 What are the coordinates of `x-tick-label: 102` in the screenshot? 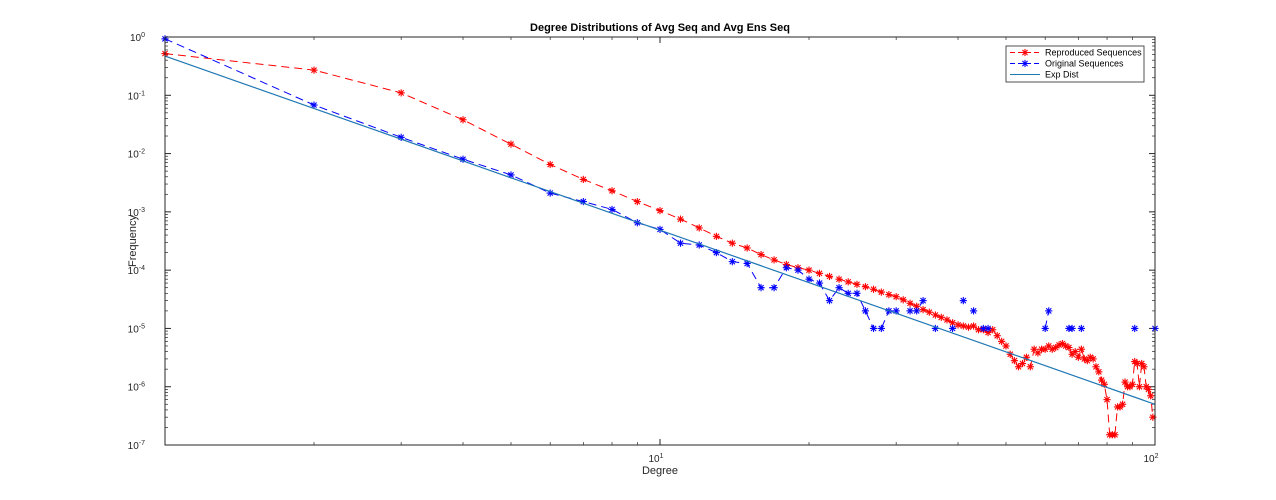 It's located at (1150, 459).